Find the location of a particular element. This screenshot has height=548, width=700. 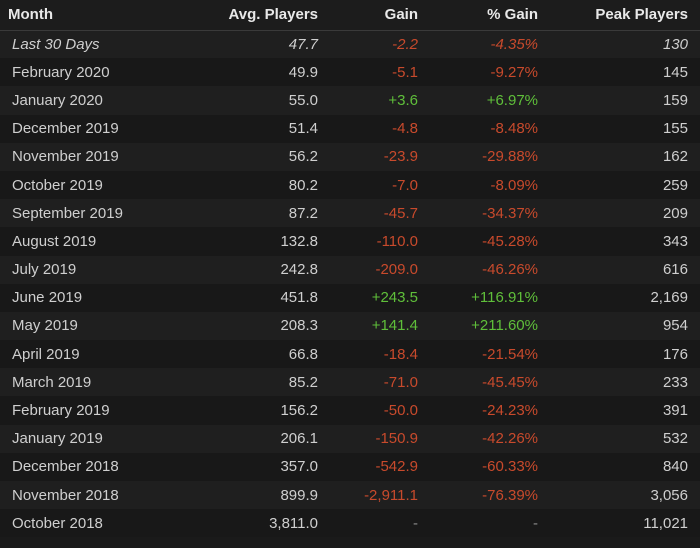

percent-gain-cell: -8.09% is located at coordinates (514, 185).